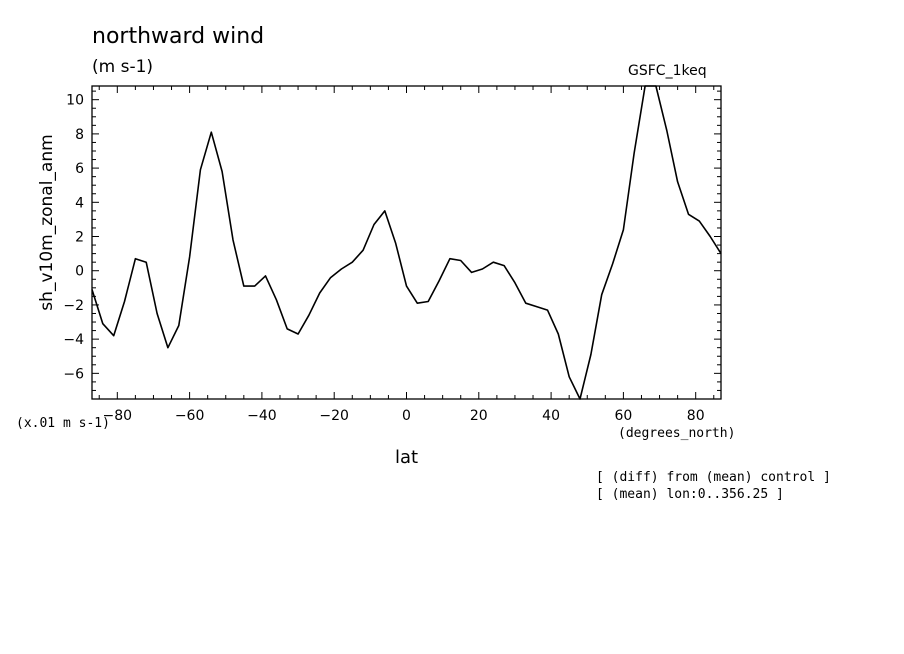  What do you see at coordinates (178, 36) in the screenshot?
I see `chart-title: northward wind` at bounding box center [178, 36].